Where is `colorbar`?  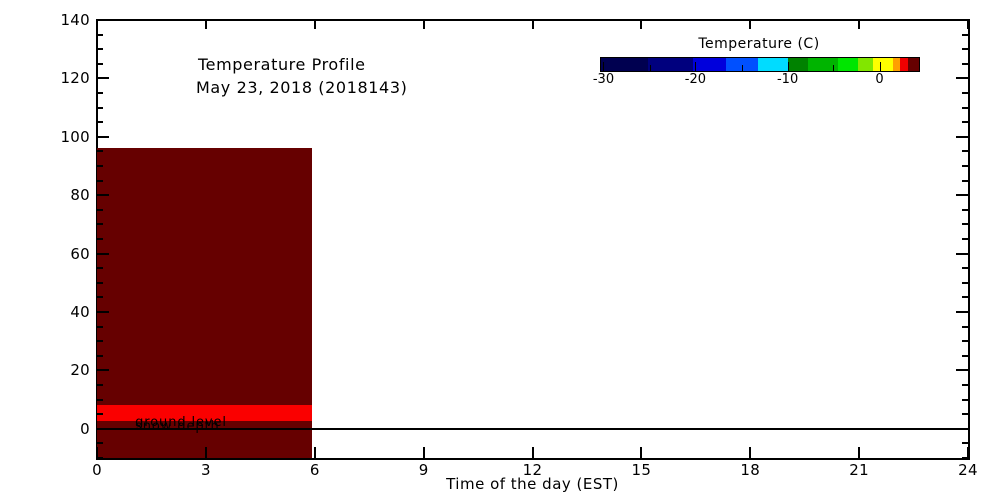
colorbar is located at coordinates (760, 64).